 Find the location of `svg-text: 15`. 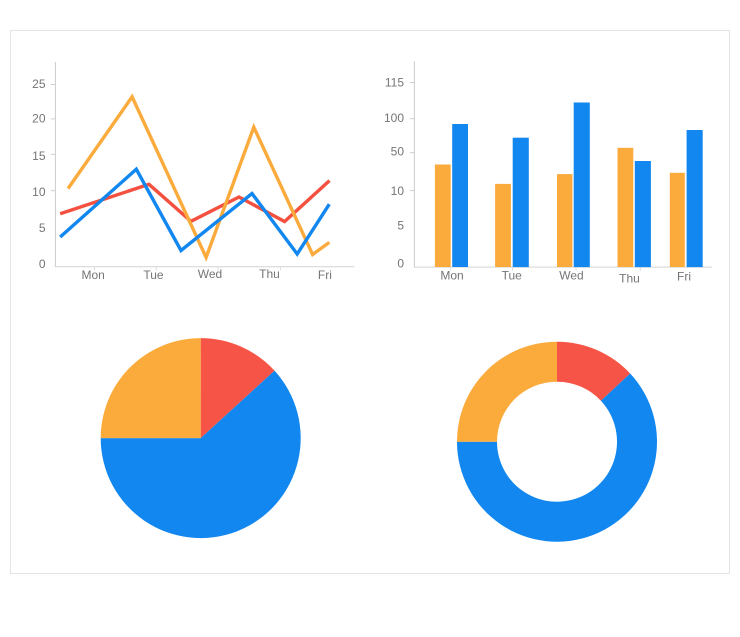

svg-text: 15 is located at coordinates (39, 156).